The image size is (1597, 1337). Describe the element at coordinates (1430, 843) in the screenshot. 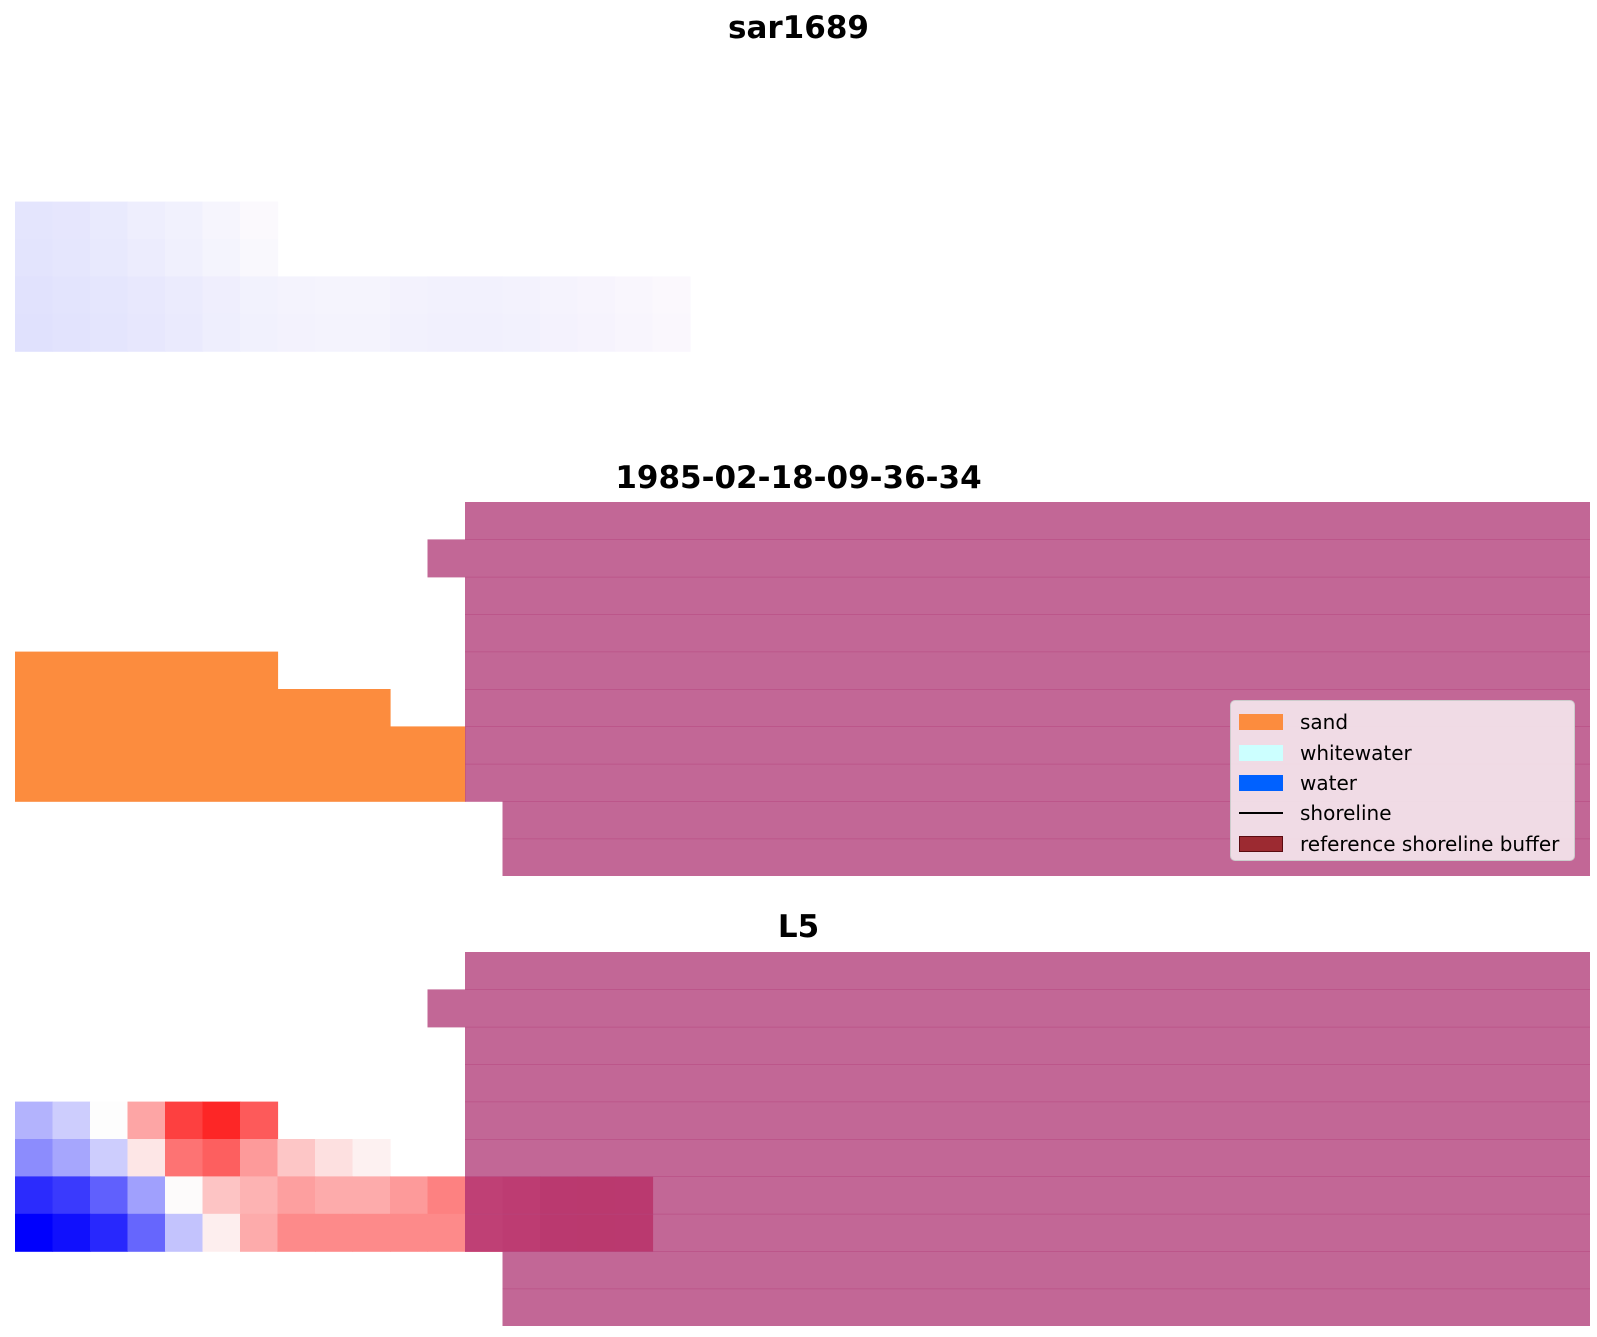

I see `legend-label-reference-shoreline-buffer: reference shoreline buffer` at that location.